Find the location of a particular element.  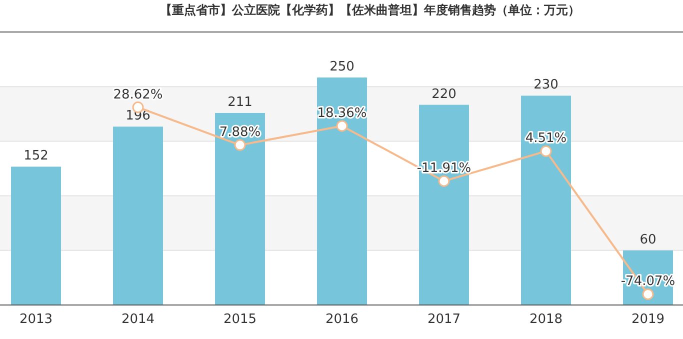

data-label: 60 is located at coordinates (648, 240).